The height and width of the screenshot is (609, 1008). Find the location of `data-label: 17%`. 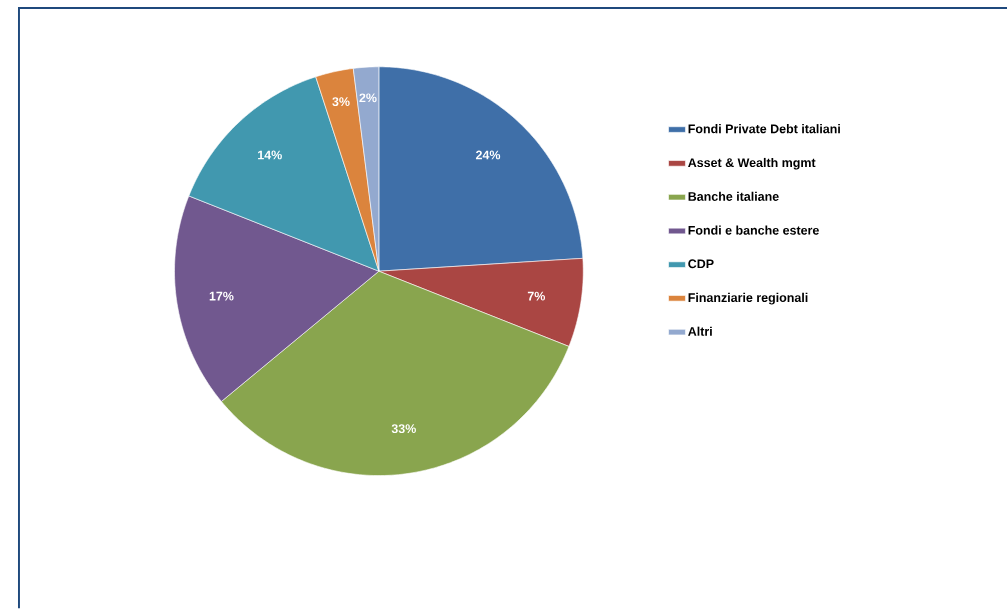

data-label: 17% is located at coordinates (221, 296).